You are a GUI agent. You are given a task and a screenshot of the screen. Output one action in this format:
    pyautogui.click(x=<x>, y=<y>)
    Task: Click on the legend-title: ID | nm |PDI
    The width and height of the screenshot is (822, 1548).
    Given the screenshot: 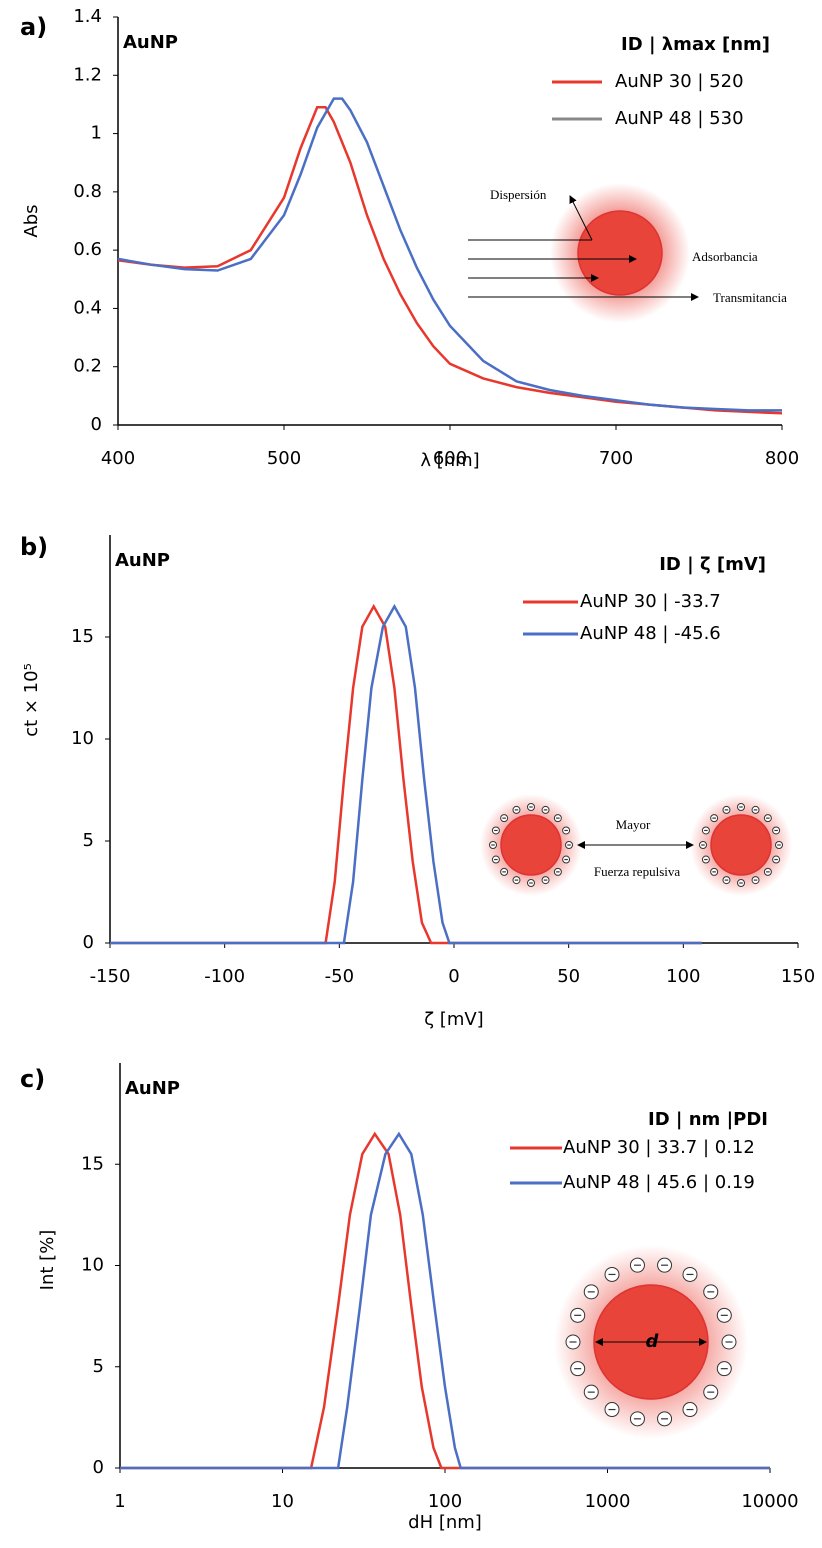 What is the action you would take?
    pyautogui.click(x=708, y=1119)
    